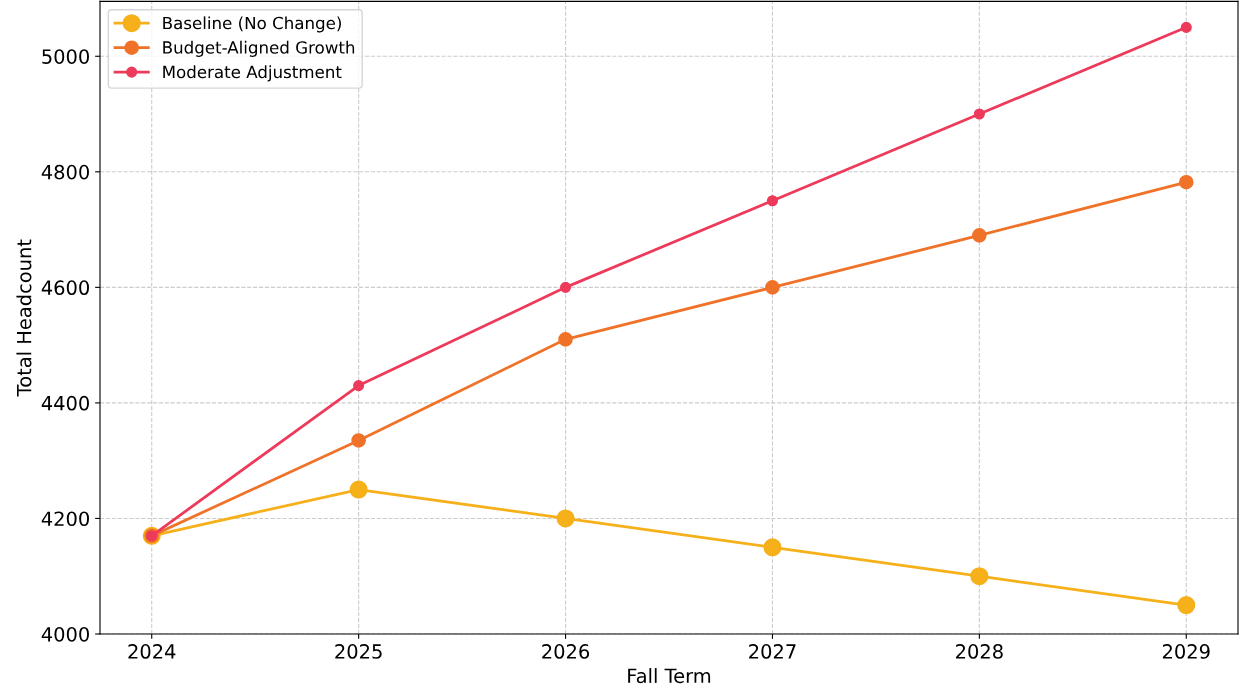 The width and height of the screenshot is (1243, 689). I want to click on x-tick-label: 2029, so click(1186, 651).